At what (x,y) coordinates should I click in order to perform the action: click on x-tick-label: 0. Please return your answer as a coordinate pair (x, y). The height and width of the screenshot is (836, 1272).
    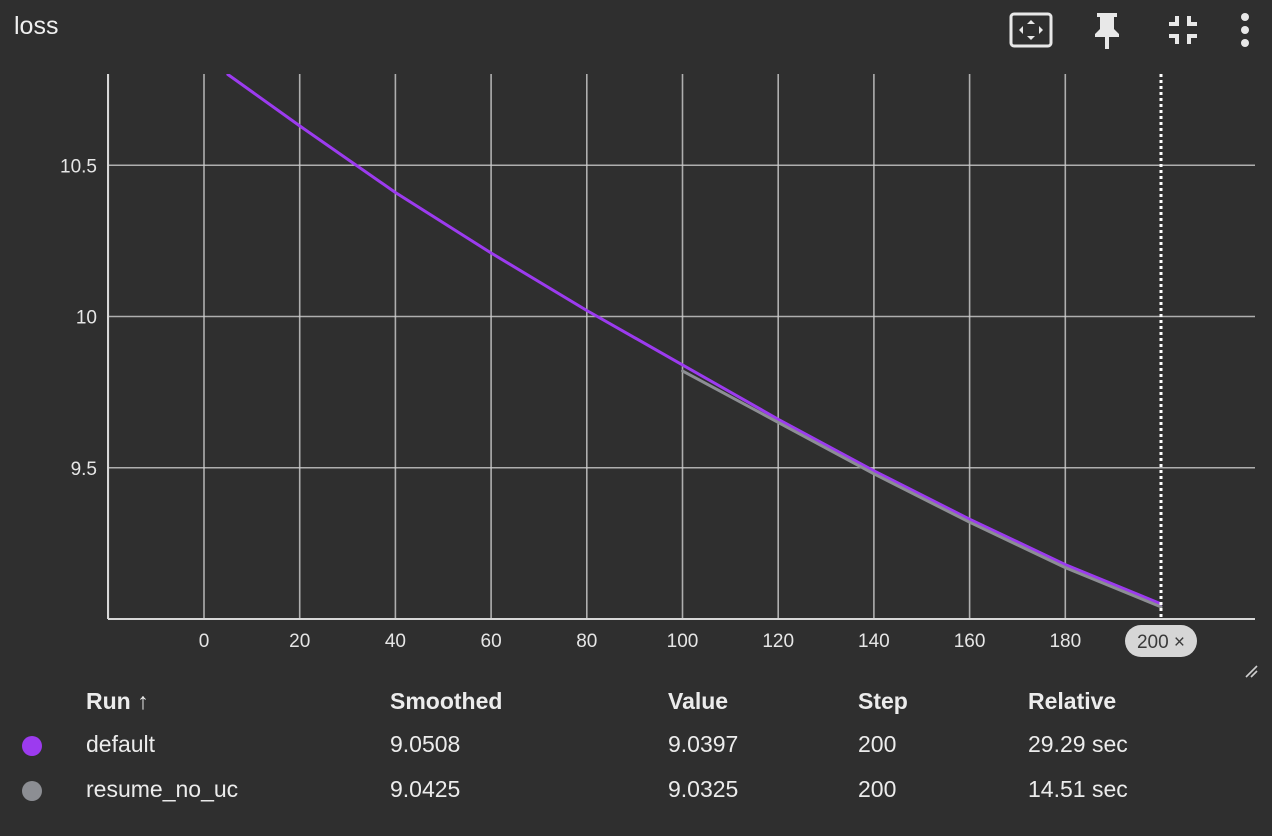
    Looking at the image, I should click on (204, 641).